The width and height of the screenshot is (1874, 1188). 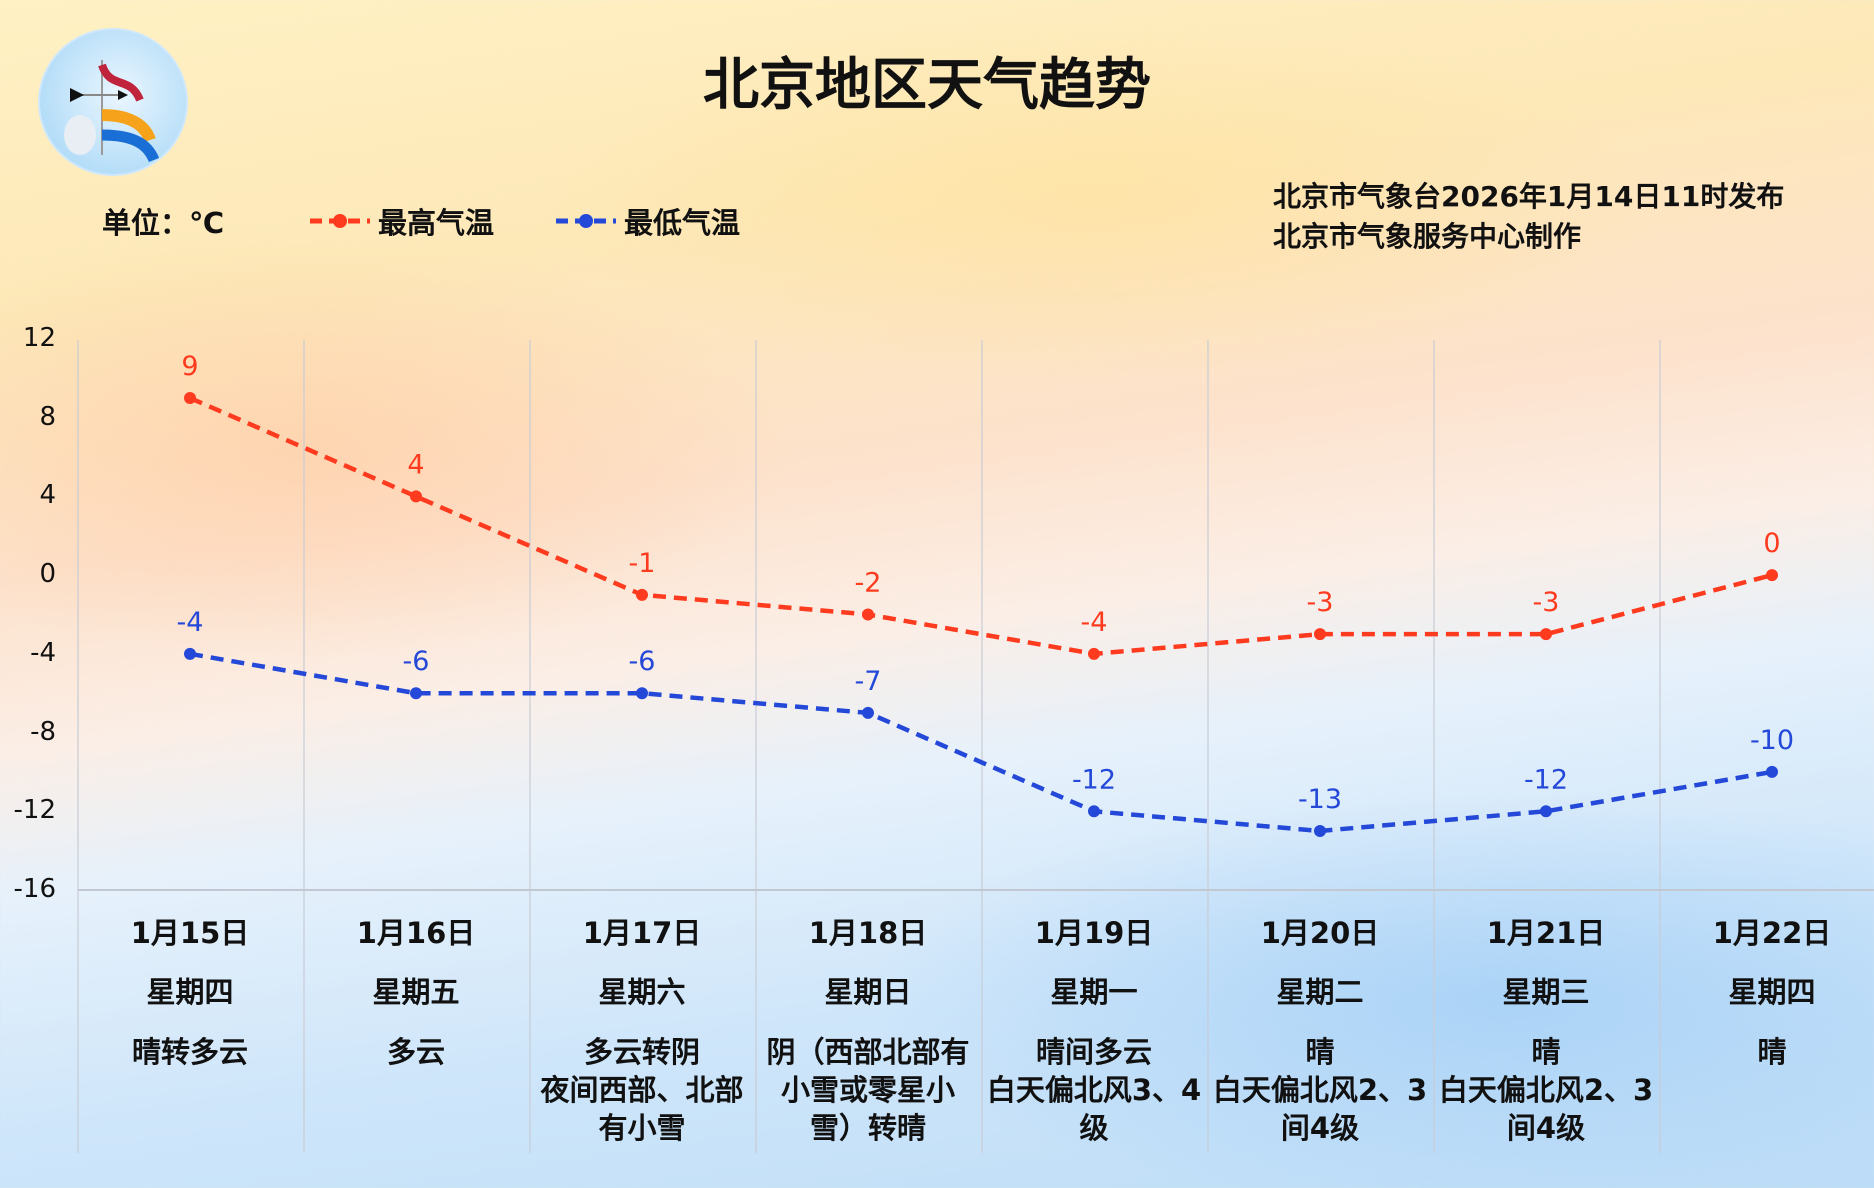 I want to click on y-tick-label: 12, so click(x=39, y=338).